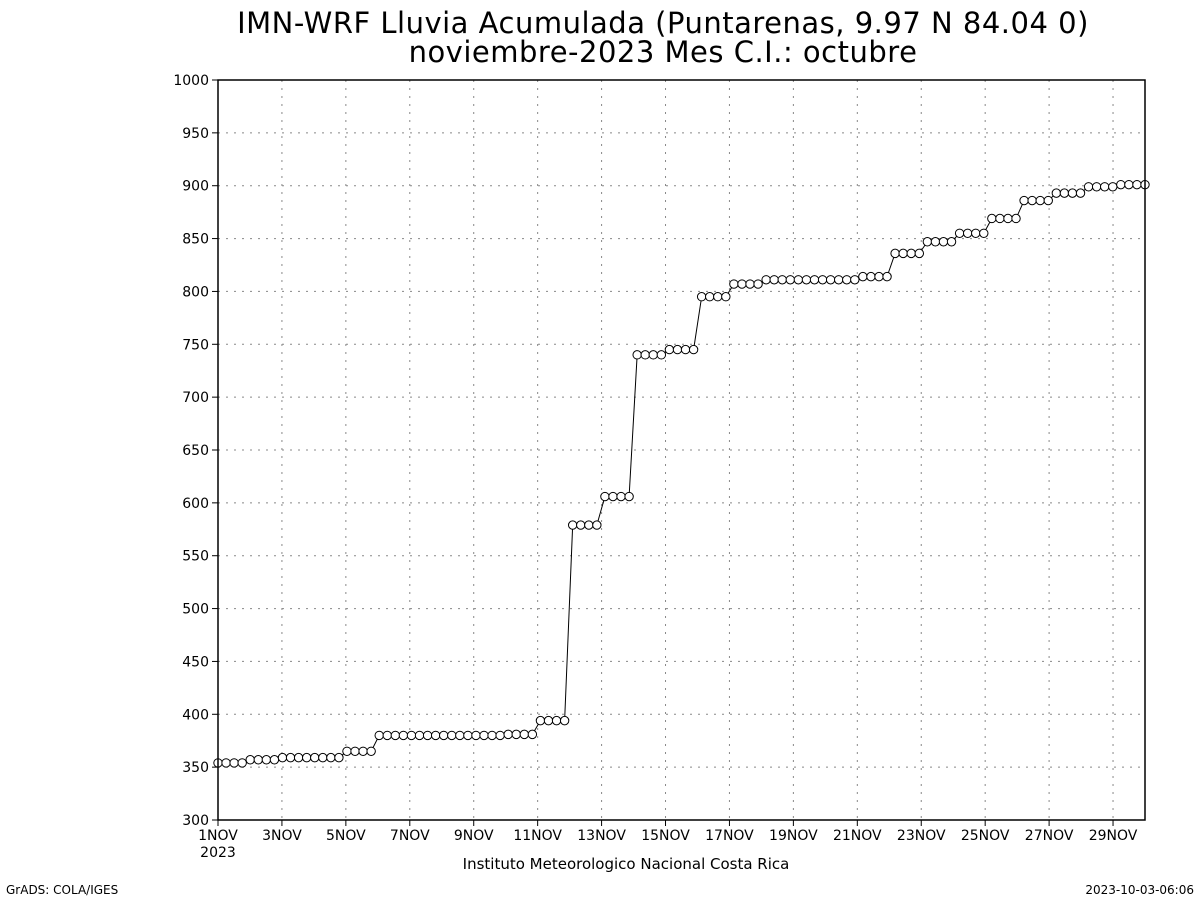  I want to click on x-tick-year-label: 2023, so click(218, 853).